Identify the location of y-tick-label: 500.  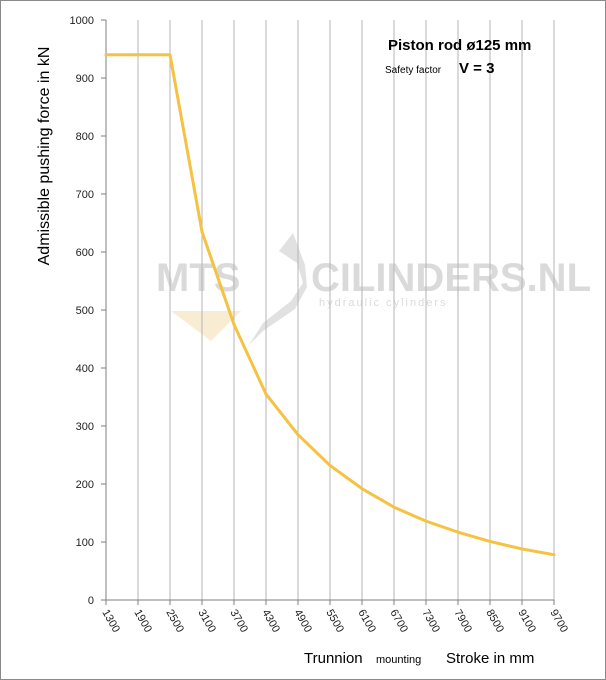
(85, 311).